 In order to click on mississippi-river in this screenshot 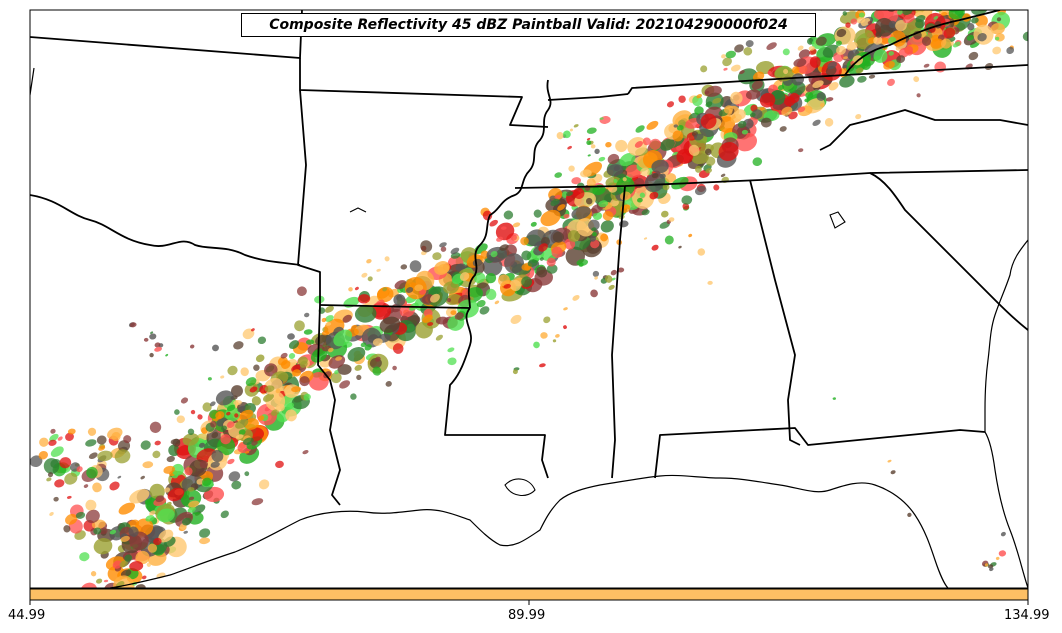, I will do `click(509, 194)`.